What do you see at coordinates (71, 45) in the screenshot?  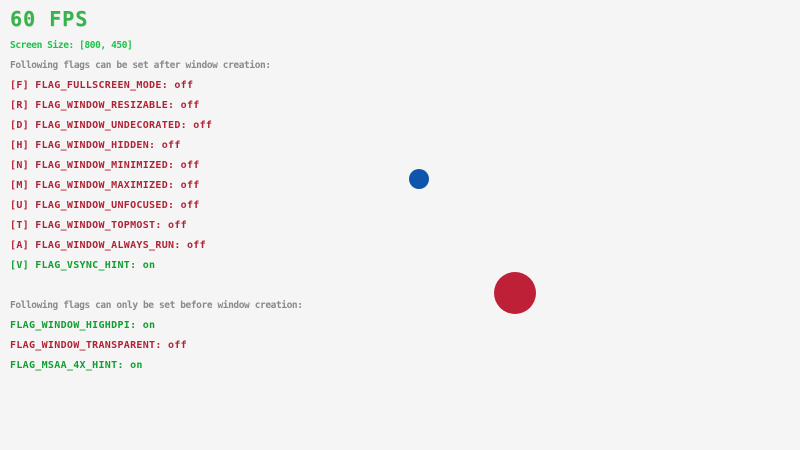 I see `screen-size-label: Screen Size: [800, 450]` at bounding box center [71, 45].